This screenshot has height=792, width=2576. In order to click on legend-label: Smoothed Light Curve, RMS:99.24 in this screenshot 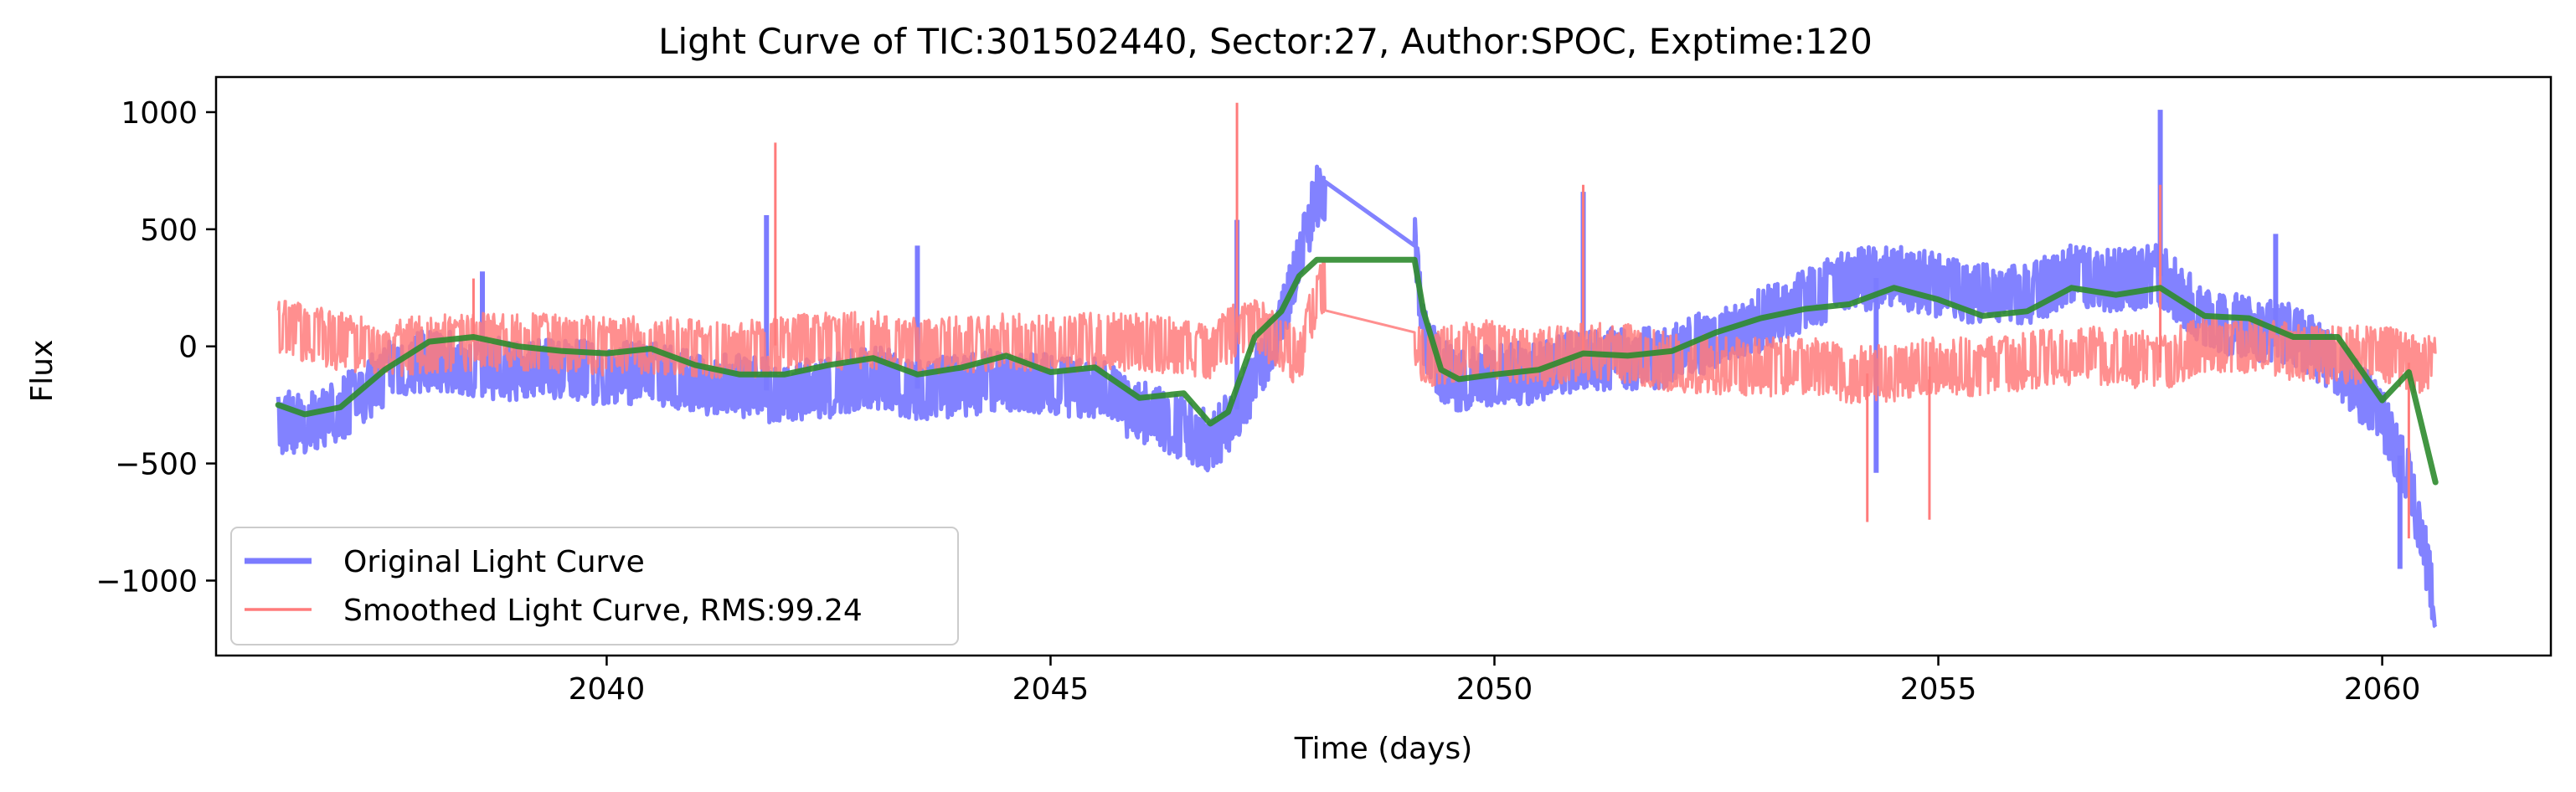, I will do `click(603, 611)`.